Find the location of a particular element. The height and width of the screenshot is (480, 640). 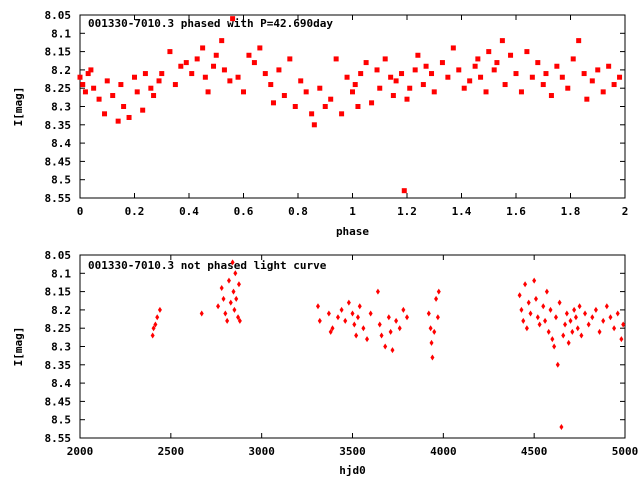

y-tick-label: 8.05 is located at coordinates (58, 255).